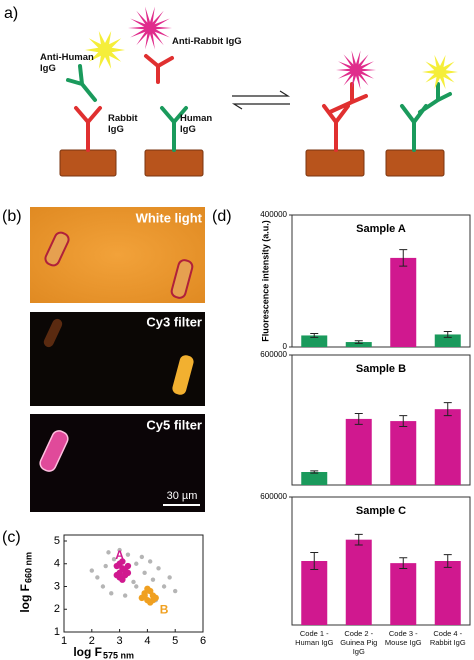 Image resolution: width=474 pixels, height=660 pixels. What do you see at coordinates (120, 641) in the screenshot?
I see `x-tick-label: 3` at bounding box center [120, 641].